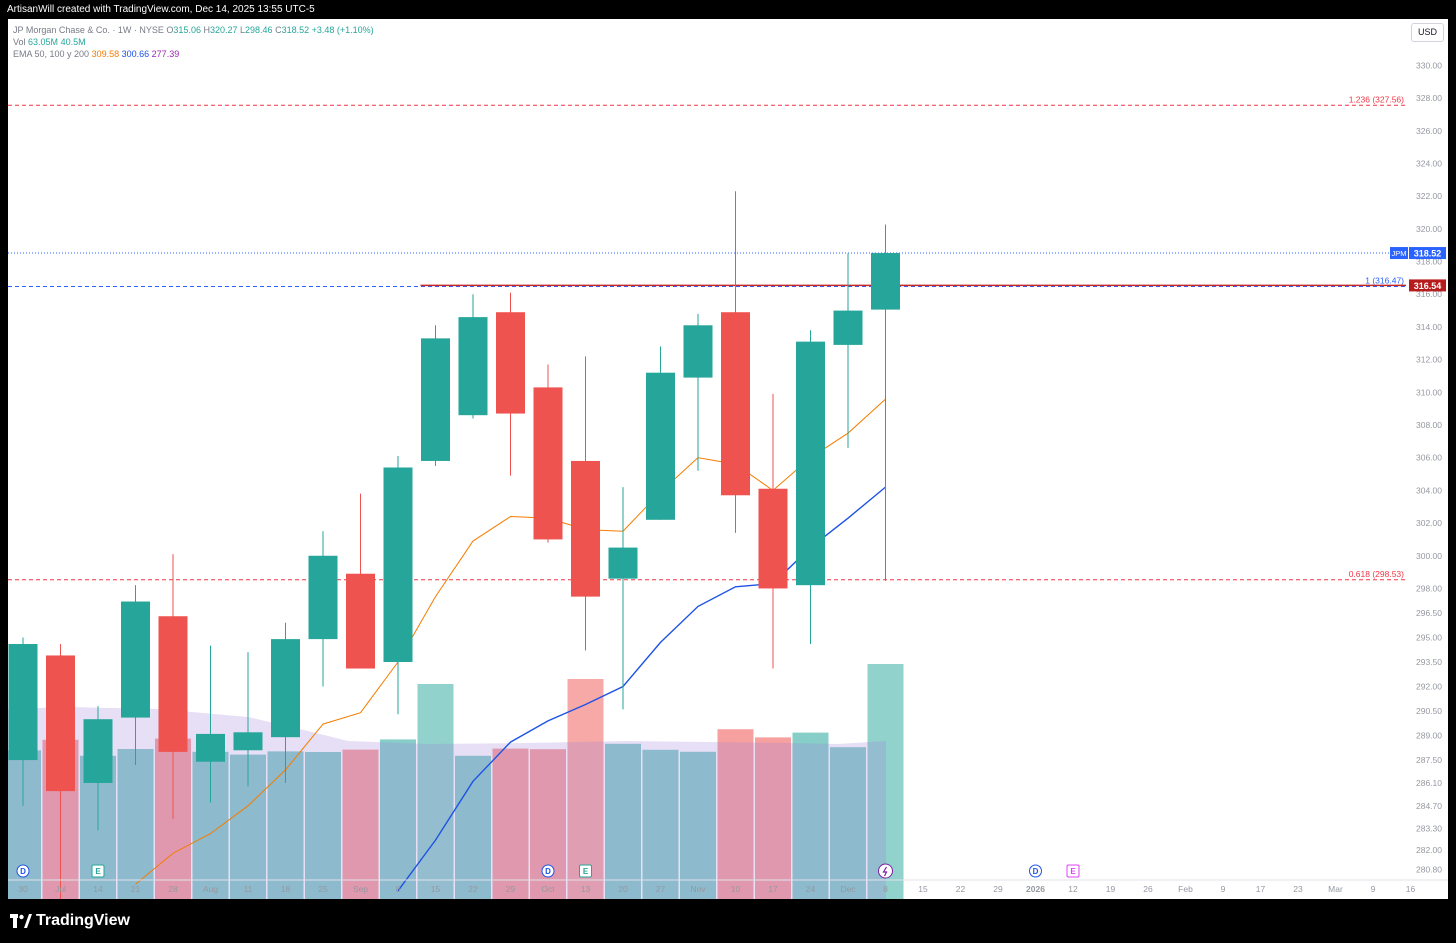 This screenshot has width=1456, height=943. What do you see at coordinates (1429, 262) in the screenshot?
I see `price-tick-label: 318.00` at bounding box center [1429, 262].